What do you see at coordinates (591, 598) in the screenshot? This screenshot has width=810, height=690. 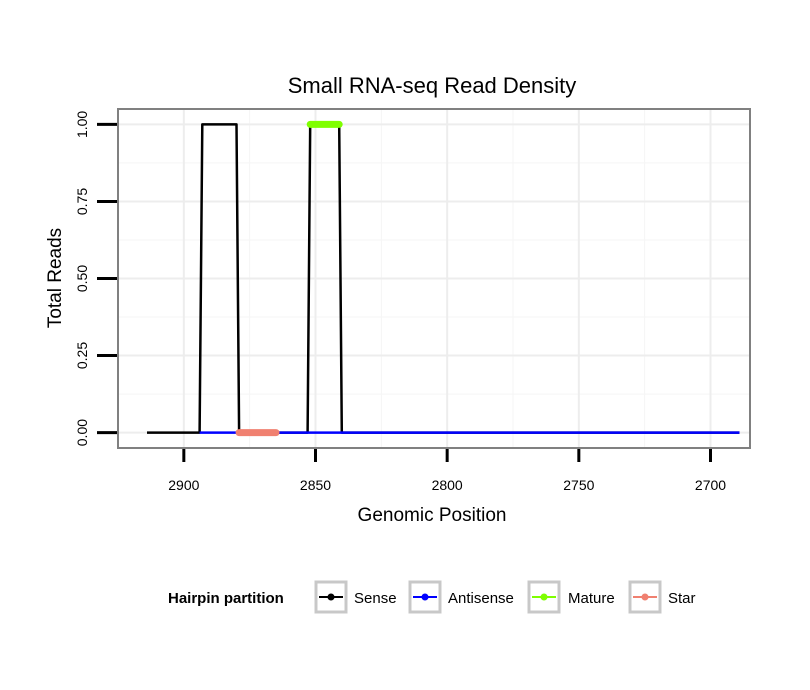 I see `legend-label-mature: Mature` at bounding box center [591, 598].